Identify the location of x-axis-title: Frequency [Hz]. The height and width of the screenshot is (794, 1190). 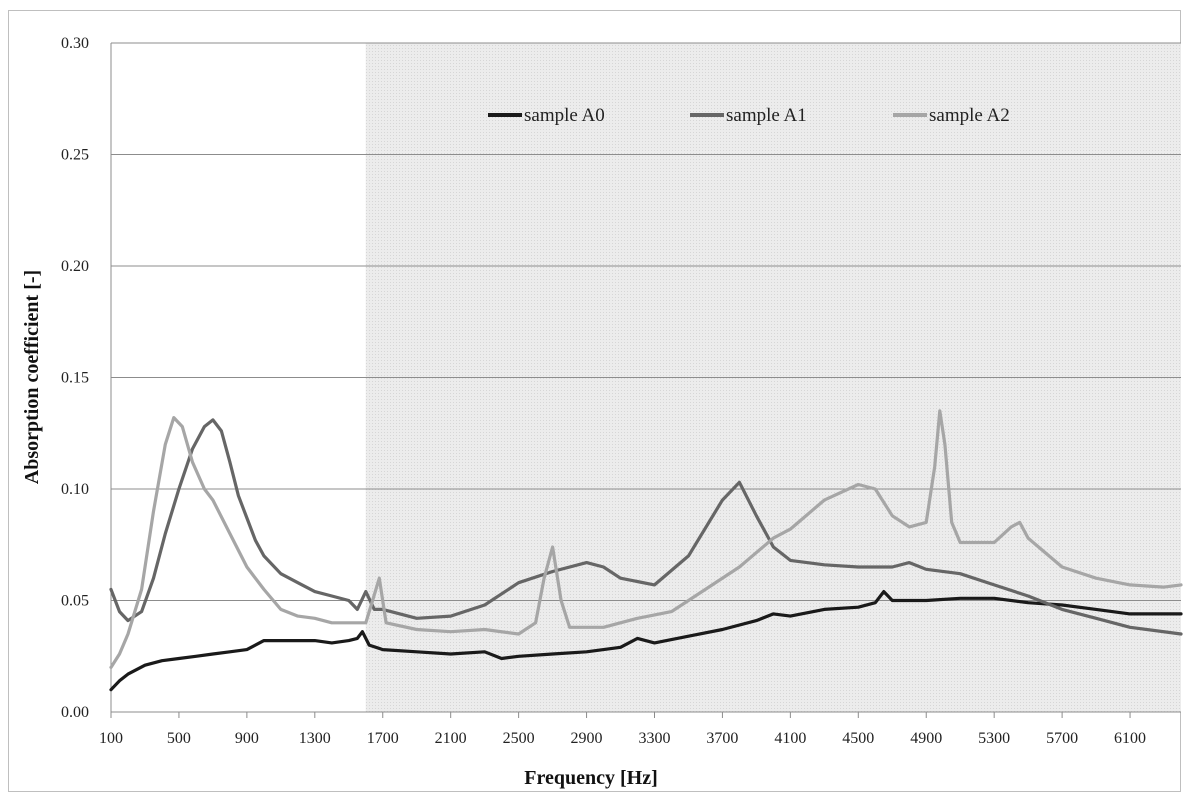
(591, 778).